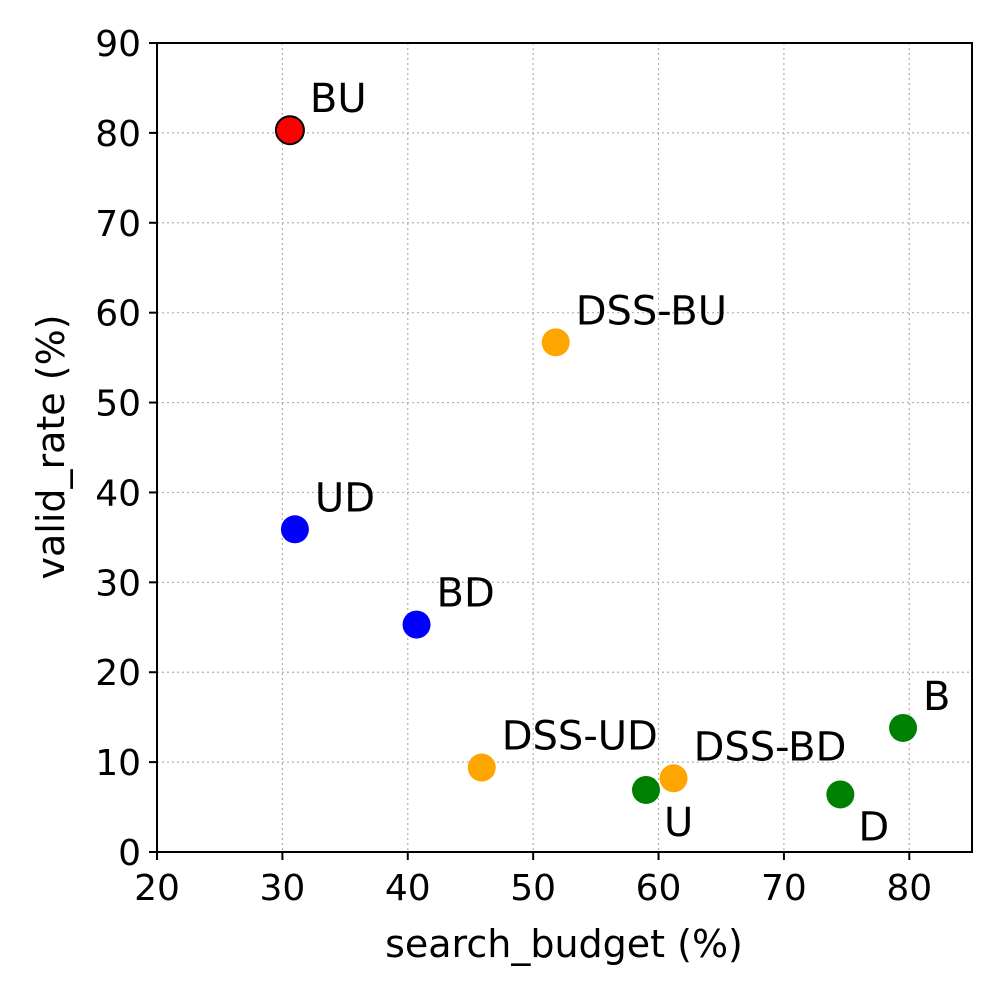 This screenshot has width=997, height=997. What do you see at coordinates (784, 888) in the screenshot?
I see `x-tick-label: 70` at bounding box center [784, 888].